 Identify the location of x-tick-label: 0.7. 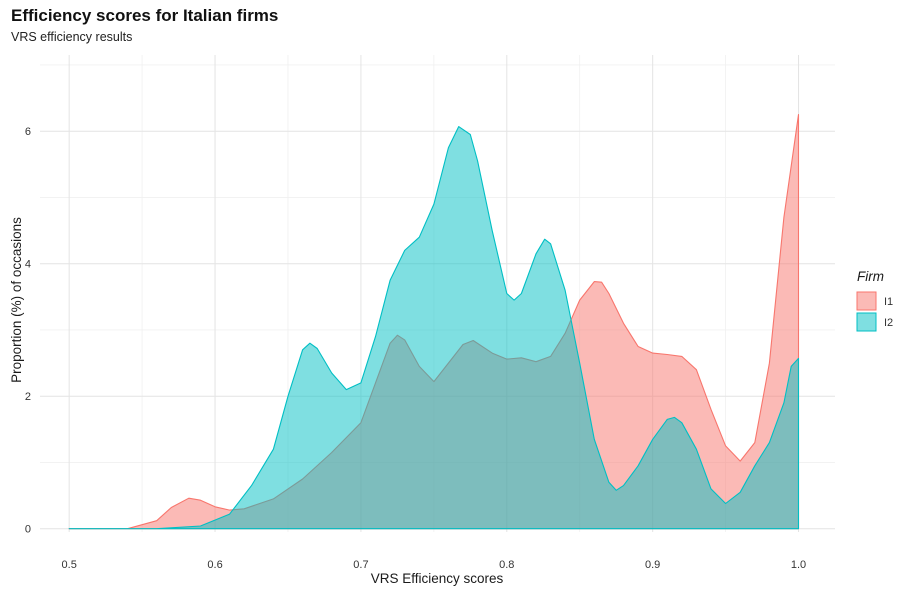
(360, 565).